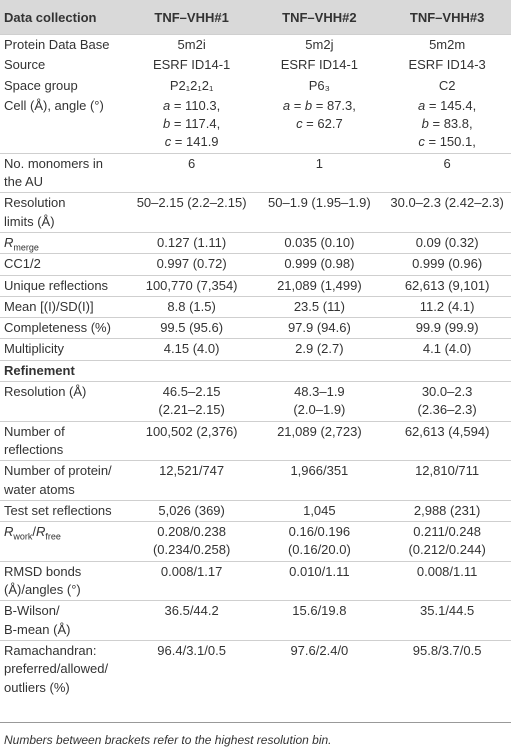  Describe the element at coordinates (191, 580) in the screenshot. I see `table-cell: 0.008/1.17` at that location.